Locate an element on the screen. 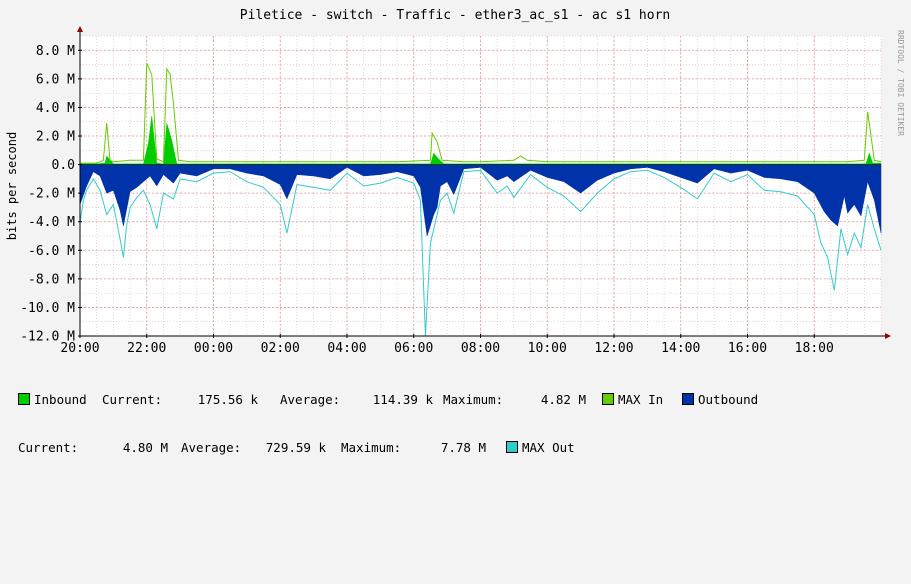 This screenshot has width=911, height=584. y-axis-arrow is located at coordinates (80, 29).